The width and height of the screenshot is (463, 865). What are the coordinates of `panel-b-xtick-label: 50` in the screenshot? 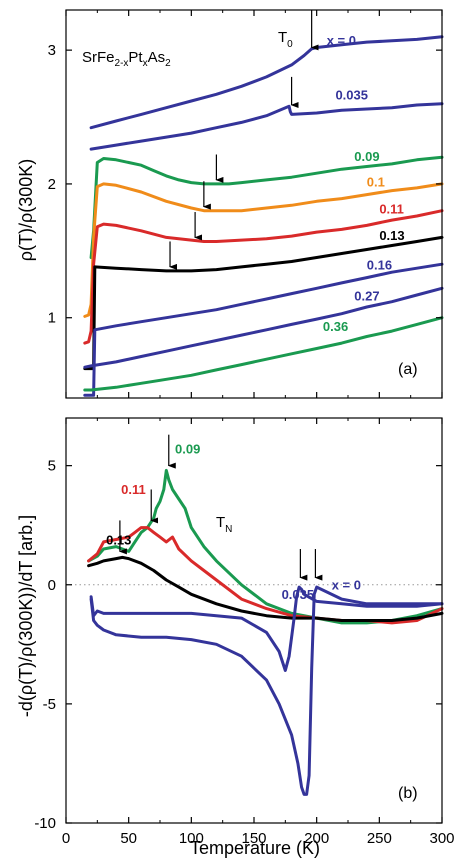 It's located at (128, 838).